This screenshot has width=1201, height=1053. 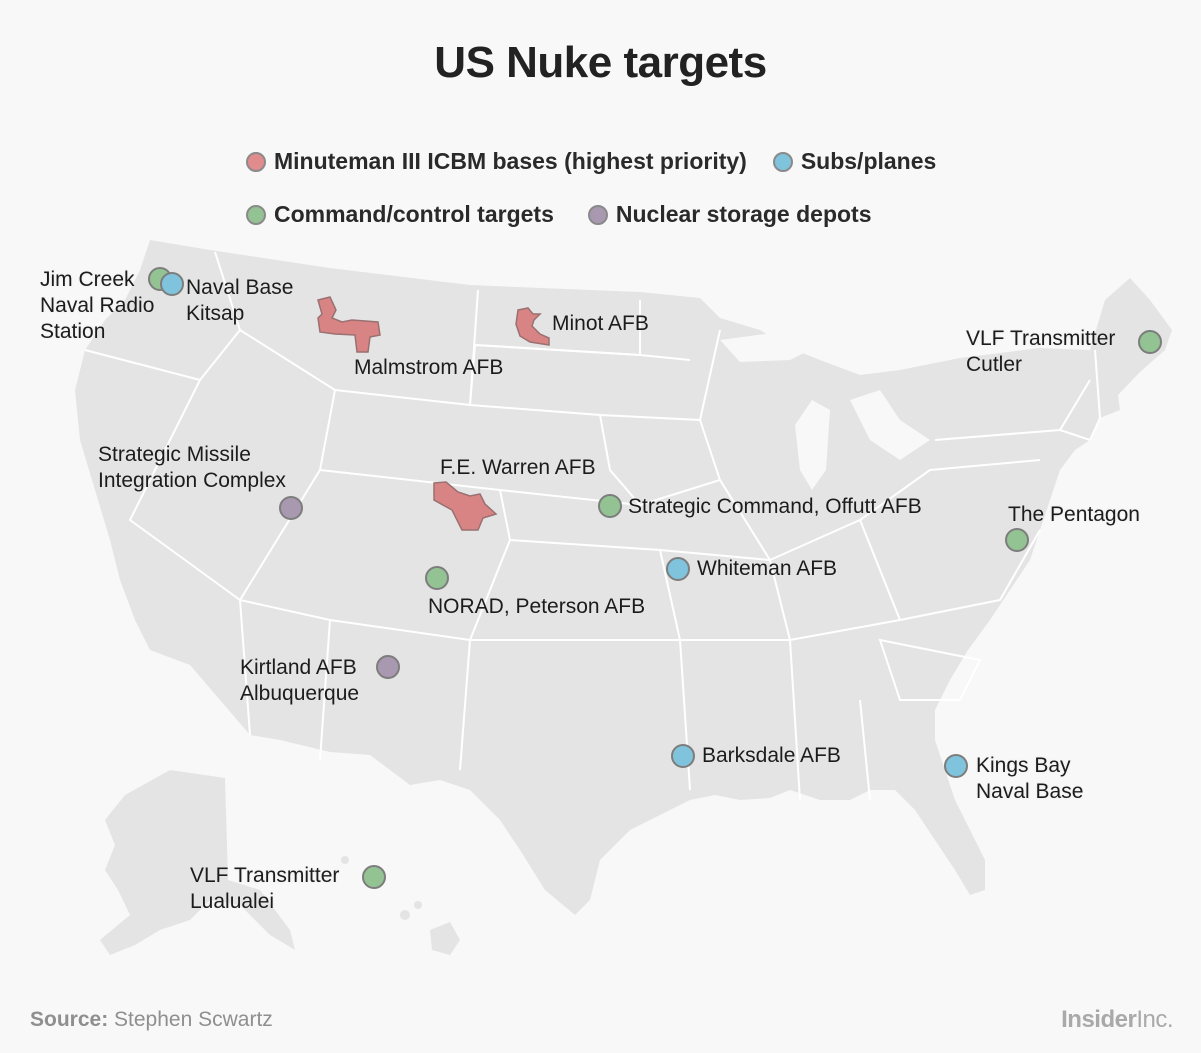 What do you see at coordinates (69, 1019) in the screenshot?
I see `source-label: Source:` at bounding box center [69, 1019].